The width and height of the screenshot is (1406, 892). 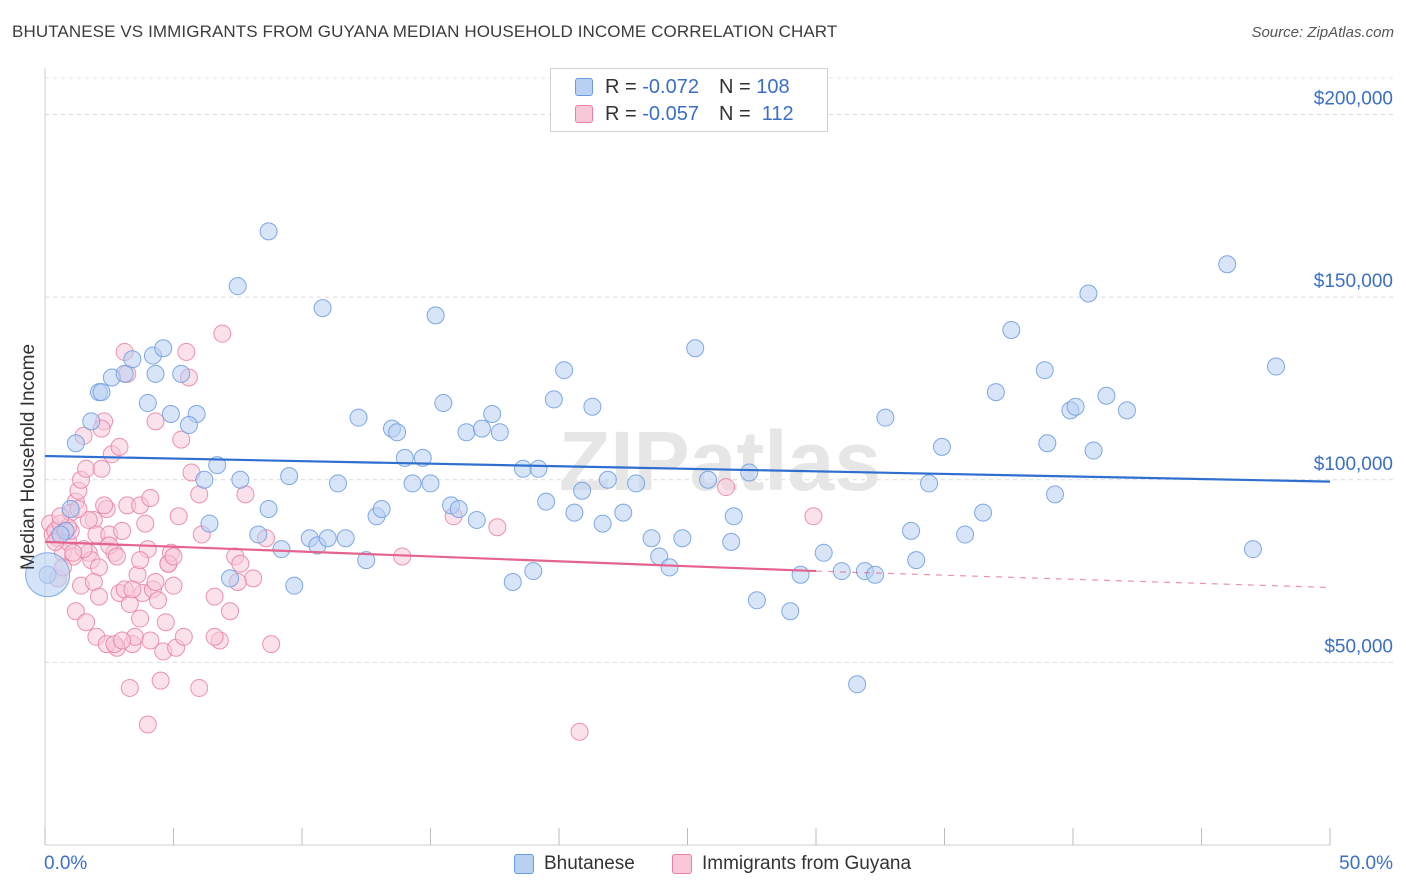 What do you see at coordinates (720, 461) in the screenshot?
I see `watermark: ZIPatlas` at bounding box center [720, 461].